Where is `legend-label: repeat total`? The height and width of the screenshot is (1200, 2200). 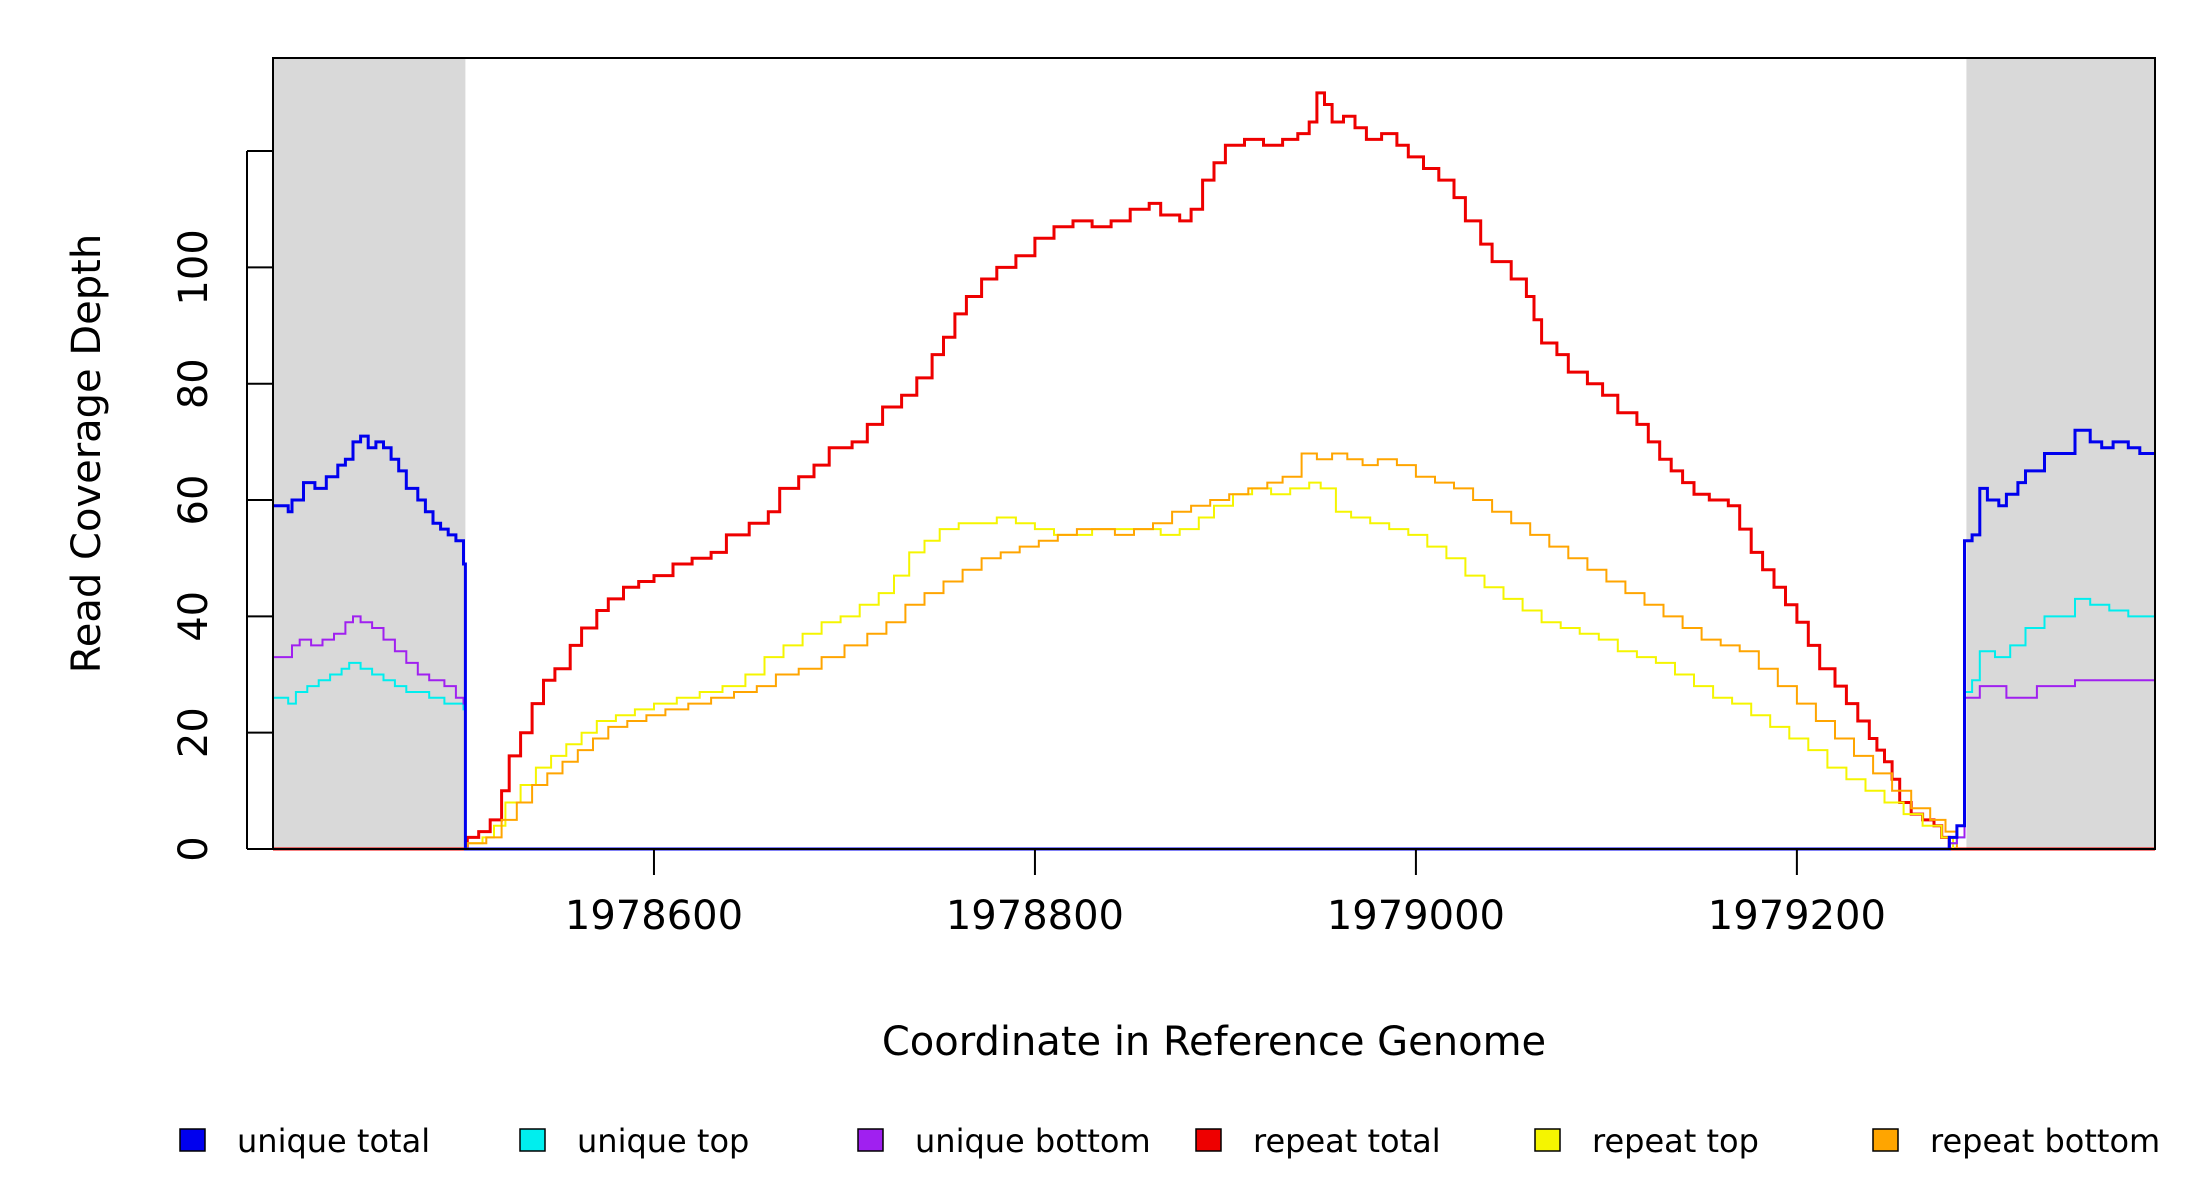 legend-label: repeat total is located at coordinates (1347, 1141).